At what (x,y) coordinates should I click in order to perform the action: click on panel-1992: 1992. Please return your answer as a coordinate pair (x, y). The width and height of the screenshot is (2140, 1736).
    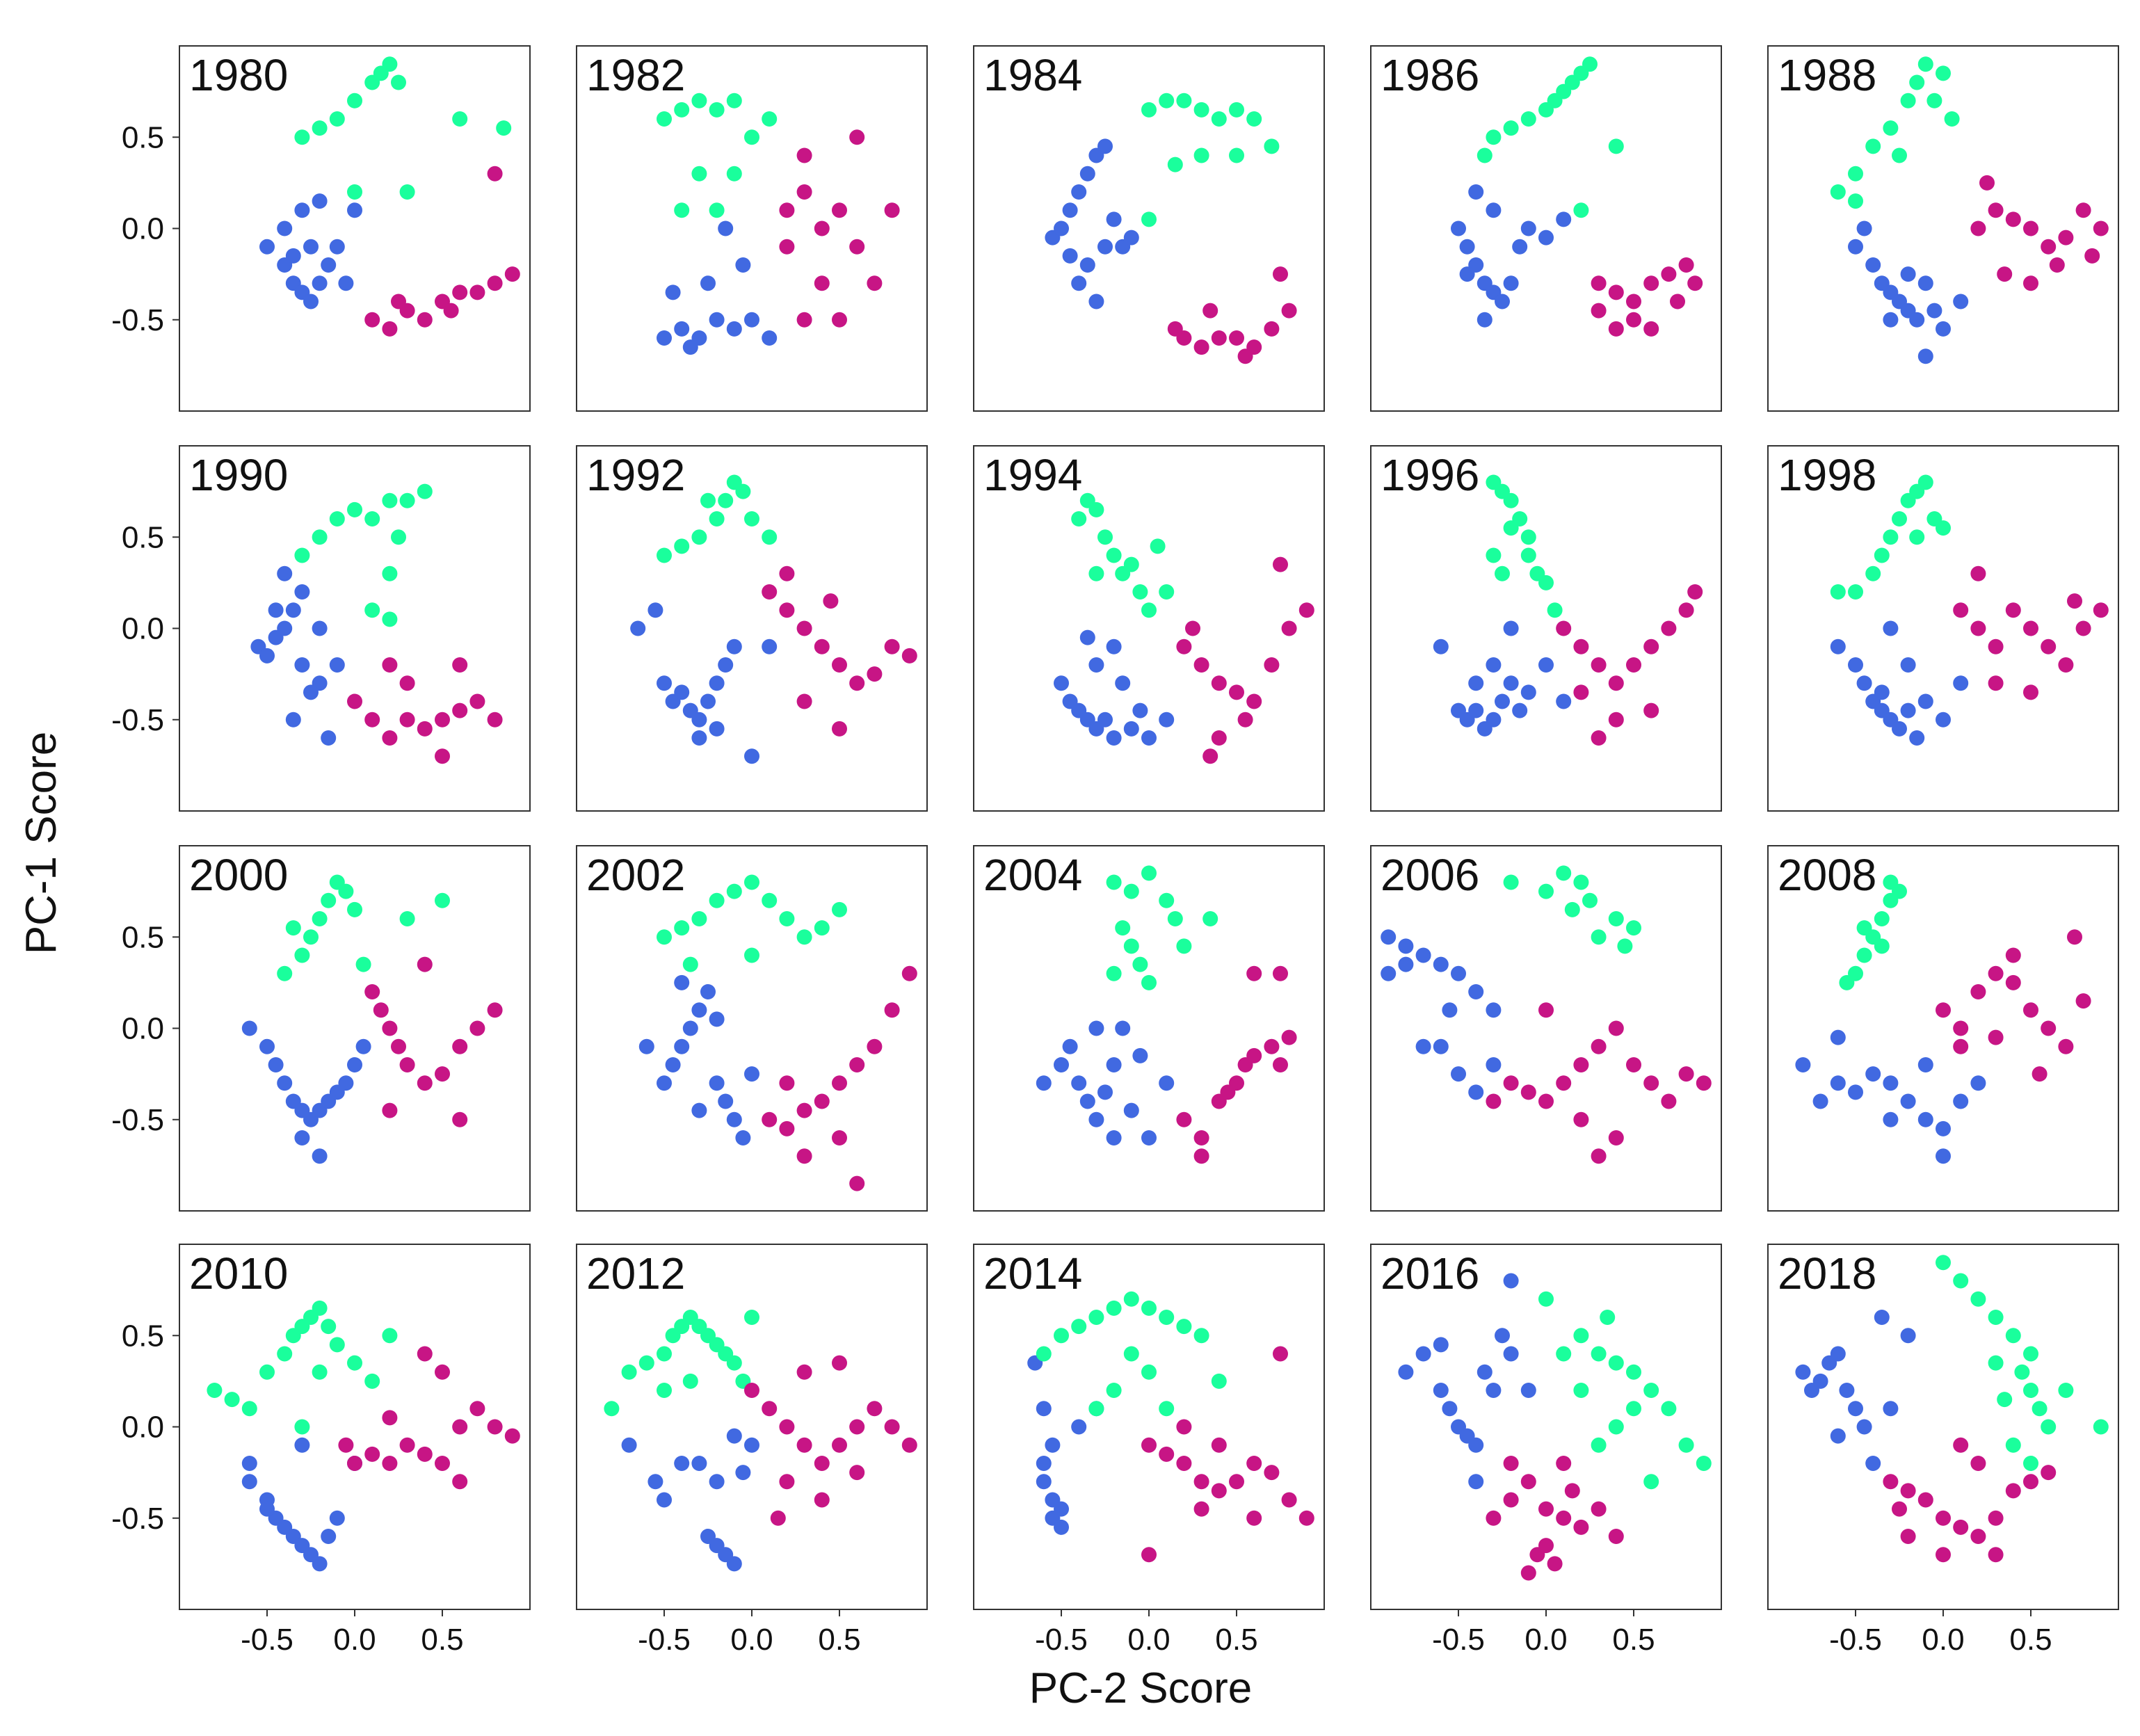
    Looking at the image, I should click on (752, 628).